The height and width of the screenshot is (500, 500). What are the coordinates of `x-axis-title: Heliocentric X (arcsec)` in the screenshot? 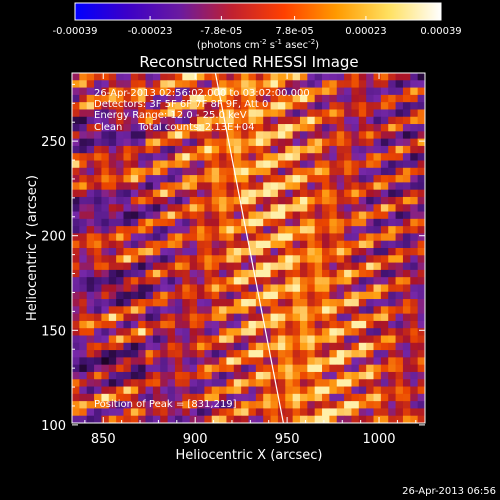 It's located at (249, 455).